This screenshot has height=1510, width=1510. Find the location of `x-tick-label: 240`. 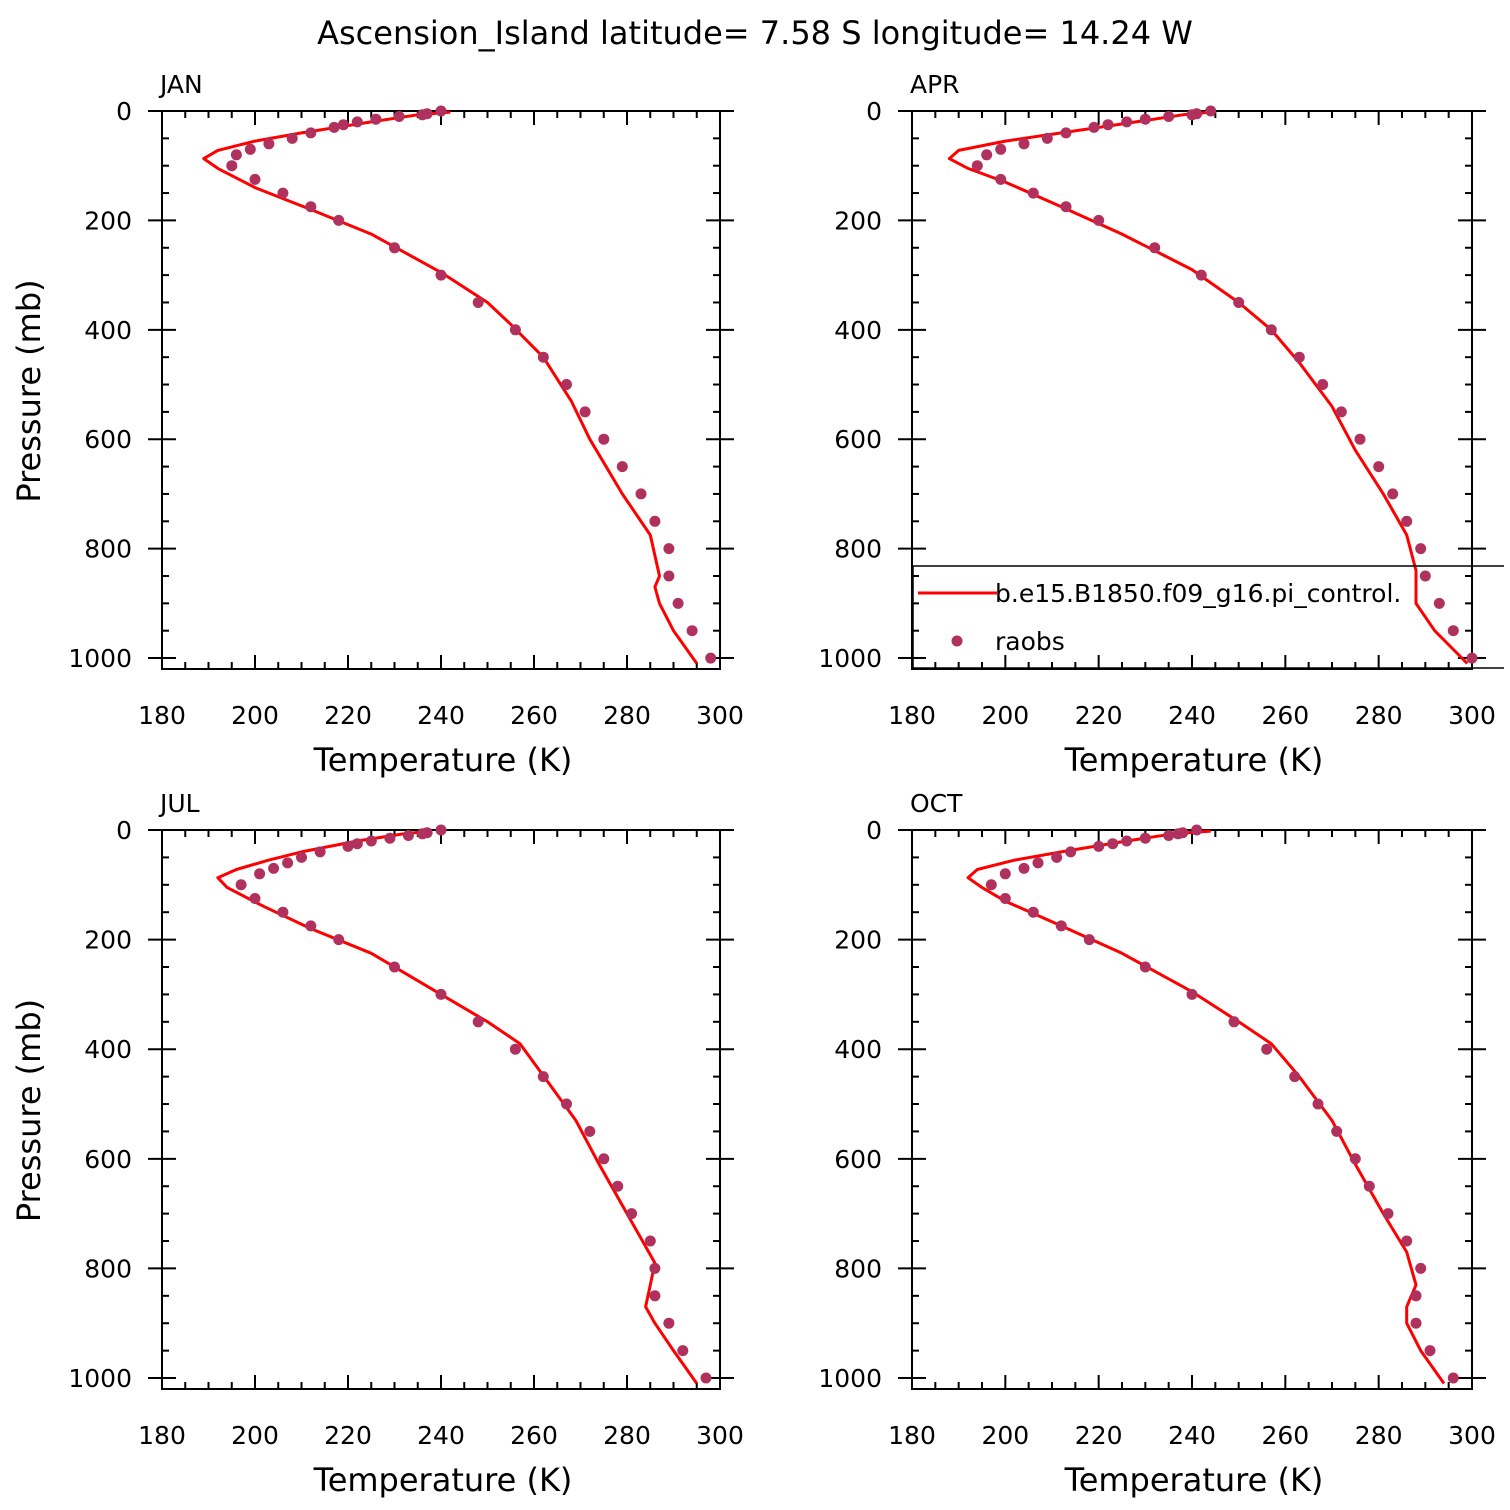

x-tick-label: 240 is located at coordinates (441, 1435).